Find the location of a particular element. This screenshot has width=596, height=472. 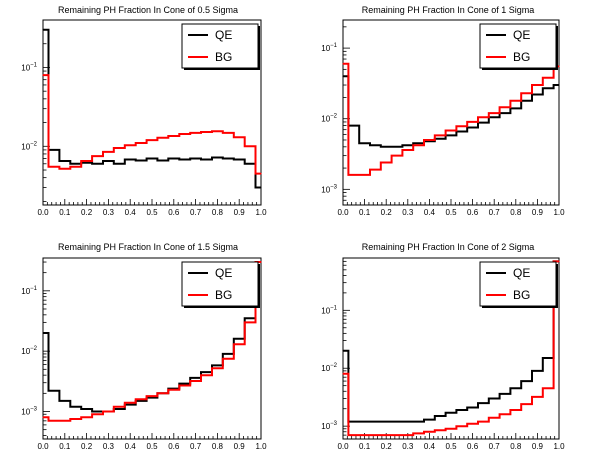

x-tick-label: 0.2 is located at coordinates (387, 446).